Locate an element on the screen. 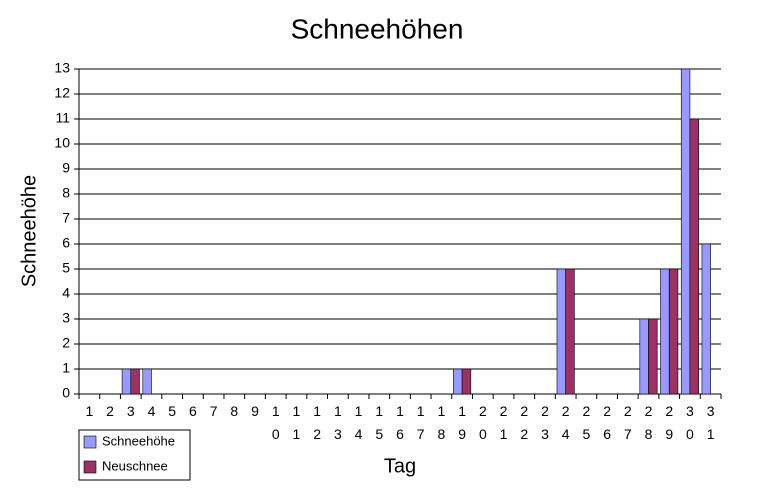 This screenshot has height=494, width=758. y-tick-label: 0 is located at coordinates (66, 393).